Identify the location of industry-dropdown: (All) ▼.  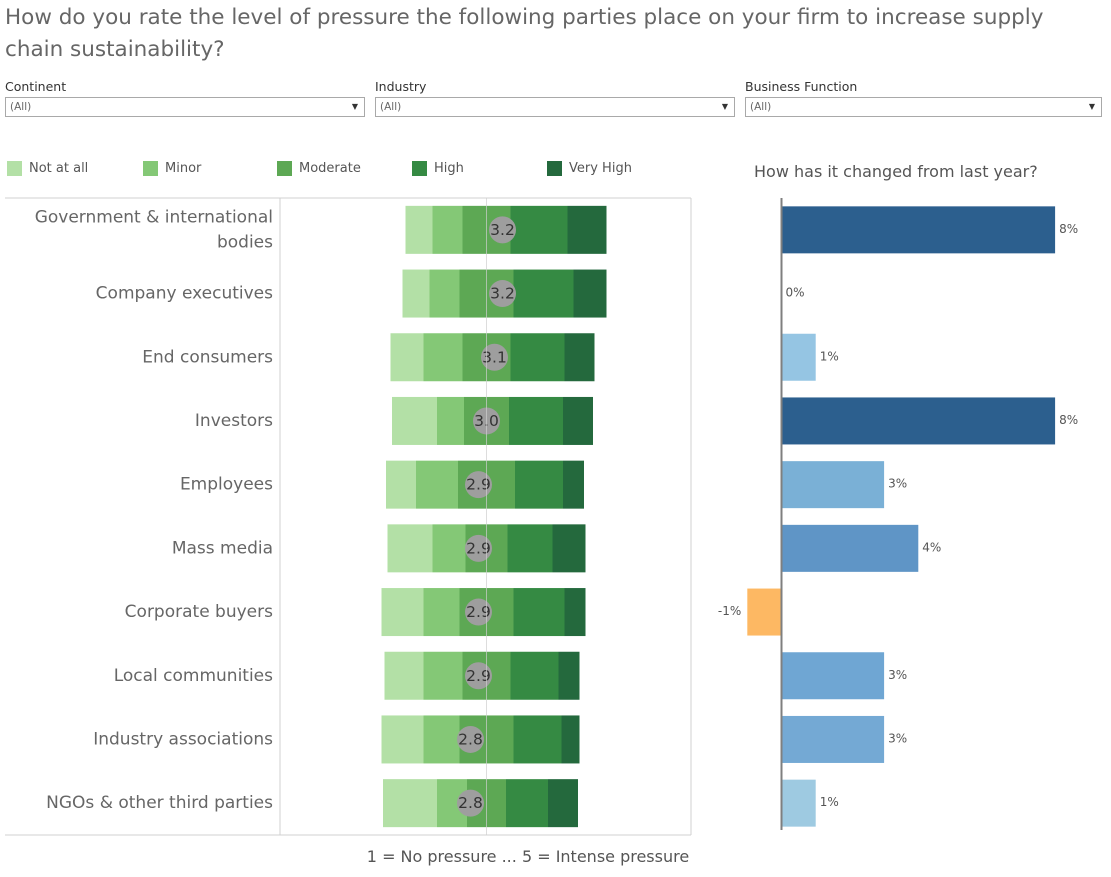
(555, 107).